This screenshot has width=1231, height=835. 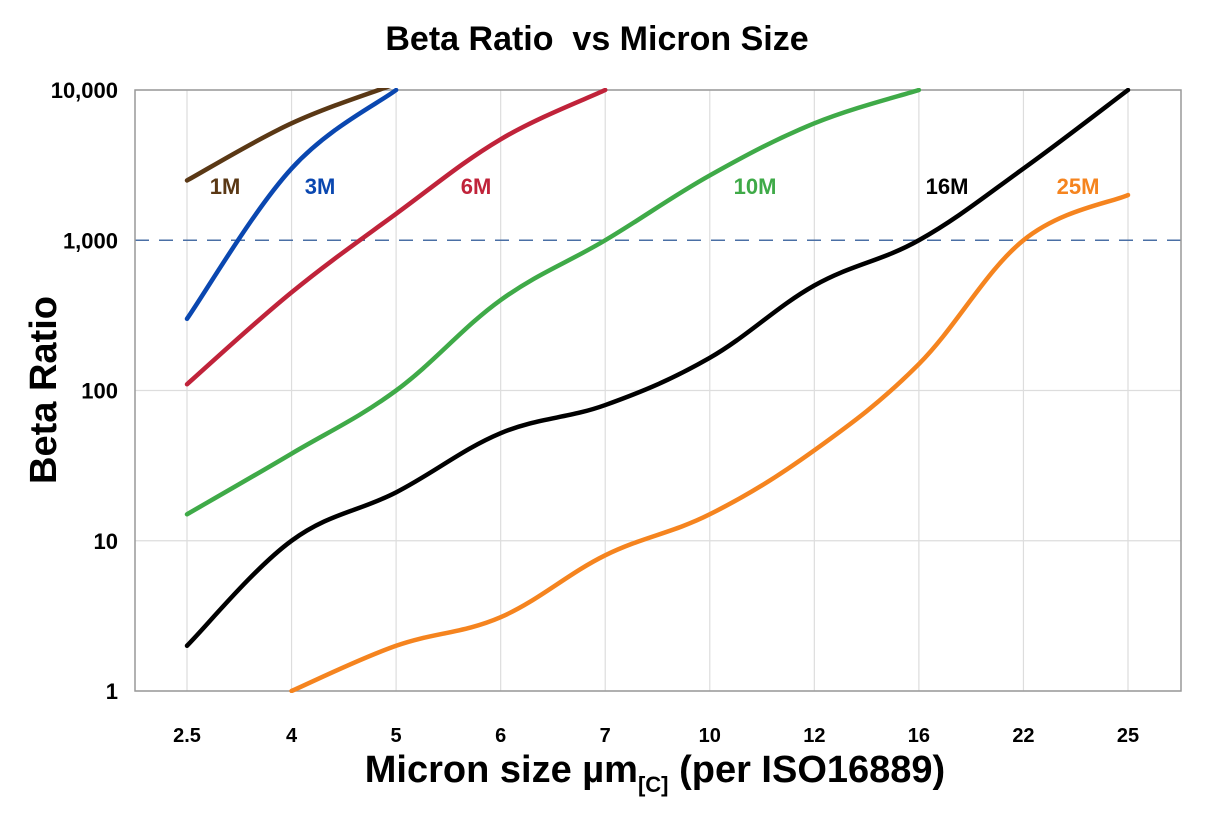 What do you see at coordinates (655, 186) in the screenshot?
I see `series-labels: 1M 3M 6M 10M 16M 25M` at bounding box center [655, 186].